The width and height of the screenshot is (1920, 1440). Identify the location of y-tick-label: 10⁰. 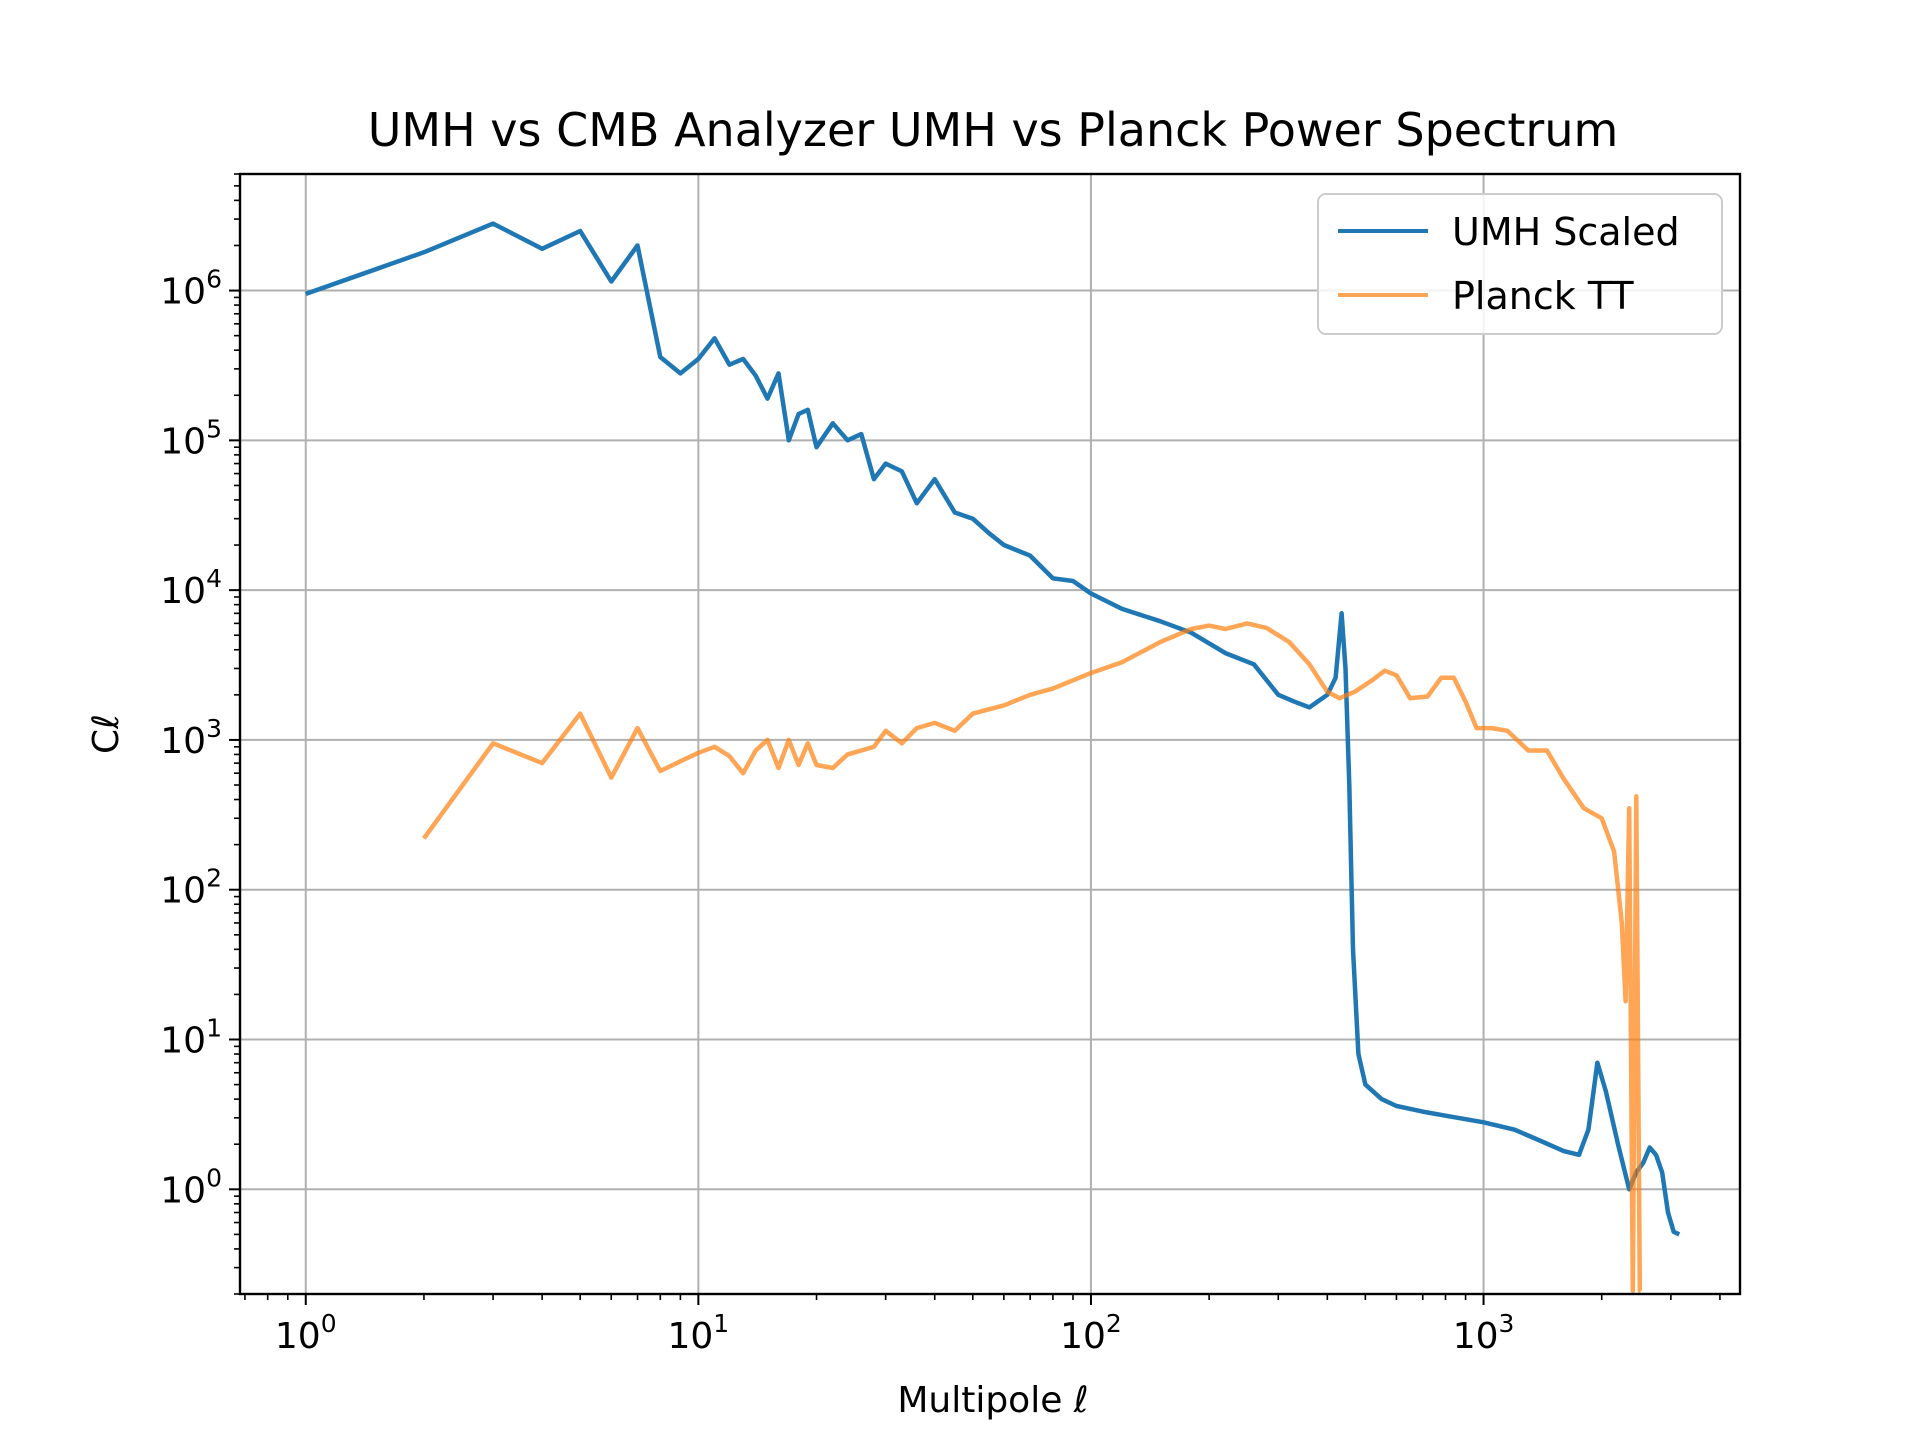
(191, 1187).